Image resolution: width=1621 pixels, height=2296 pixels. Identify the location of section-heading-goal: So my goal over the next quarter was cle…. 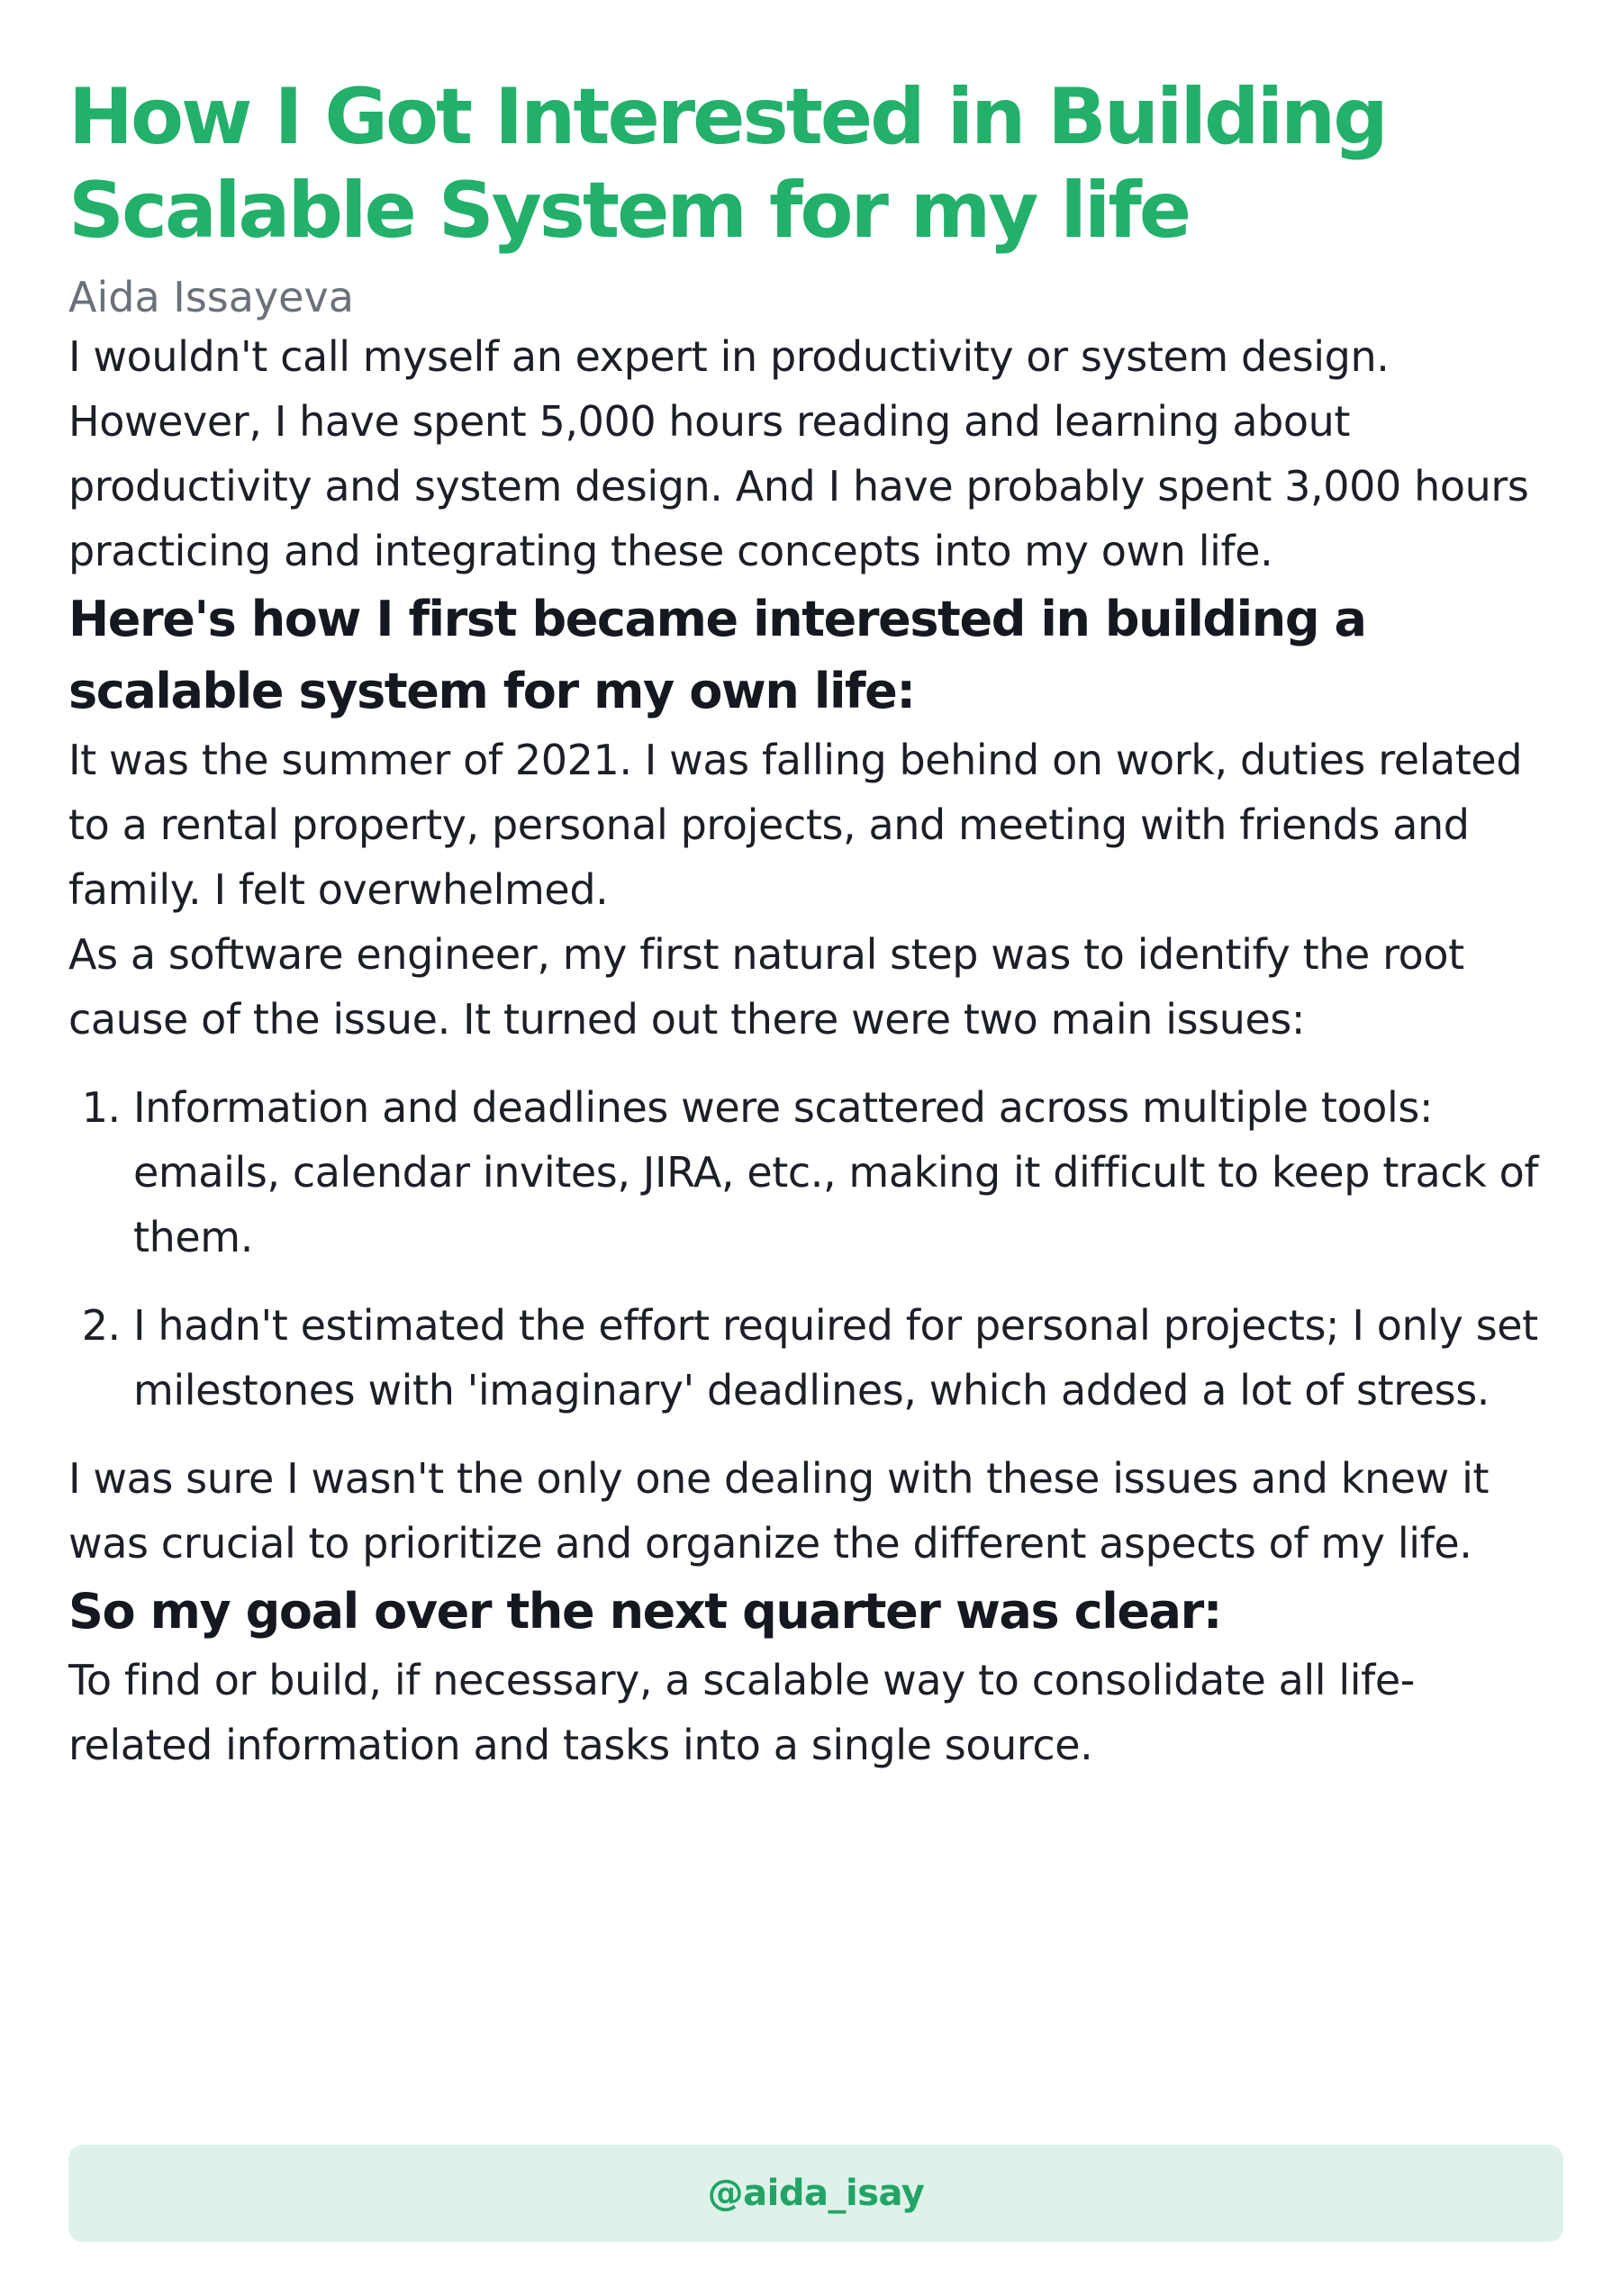
(645, 1611).